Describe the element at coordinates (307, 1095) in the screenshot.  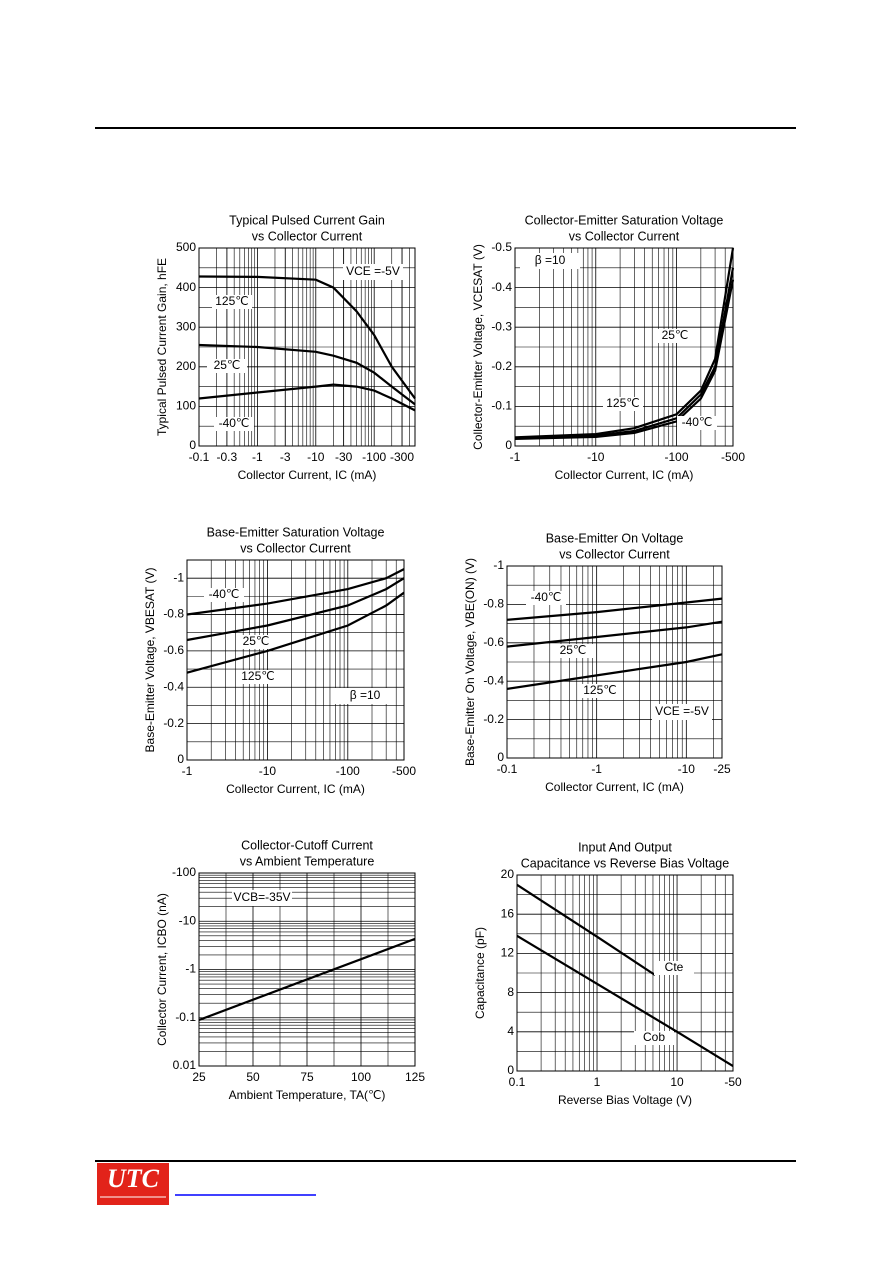
I see `x-axis-label: Ambient Temperature, TA(℃)` at that location.